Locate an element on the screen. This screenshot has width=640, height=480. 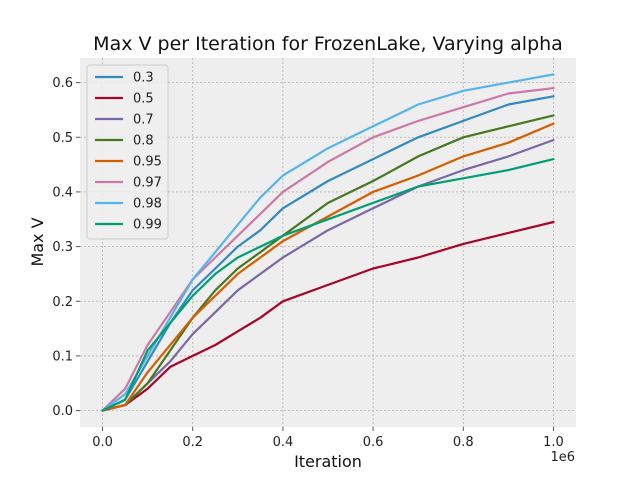
y-tick-label: 0.4 is located at coordinates (62, 192).